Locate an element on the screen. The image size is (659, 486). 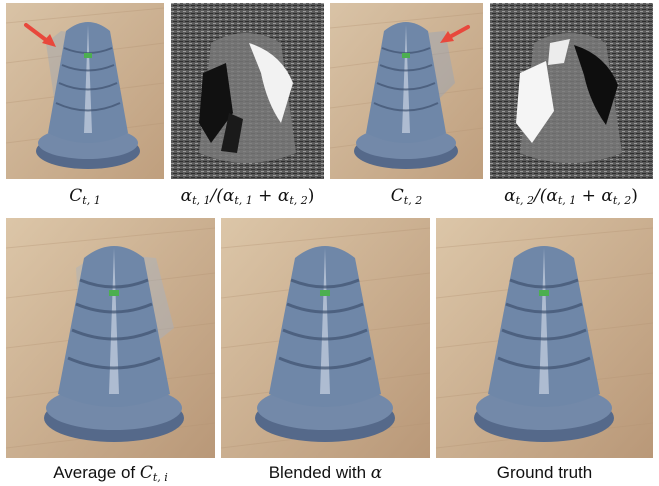
caption-text: Ground truth is located at coordinates (544, 472).